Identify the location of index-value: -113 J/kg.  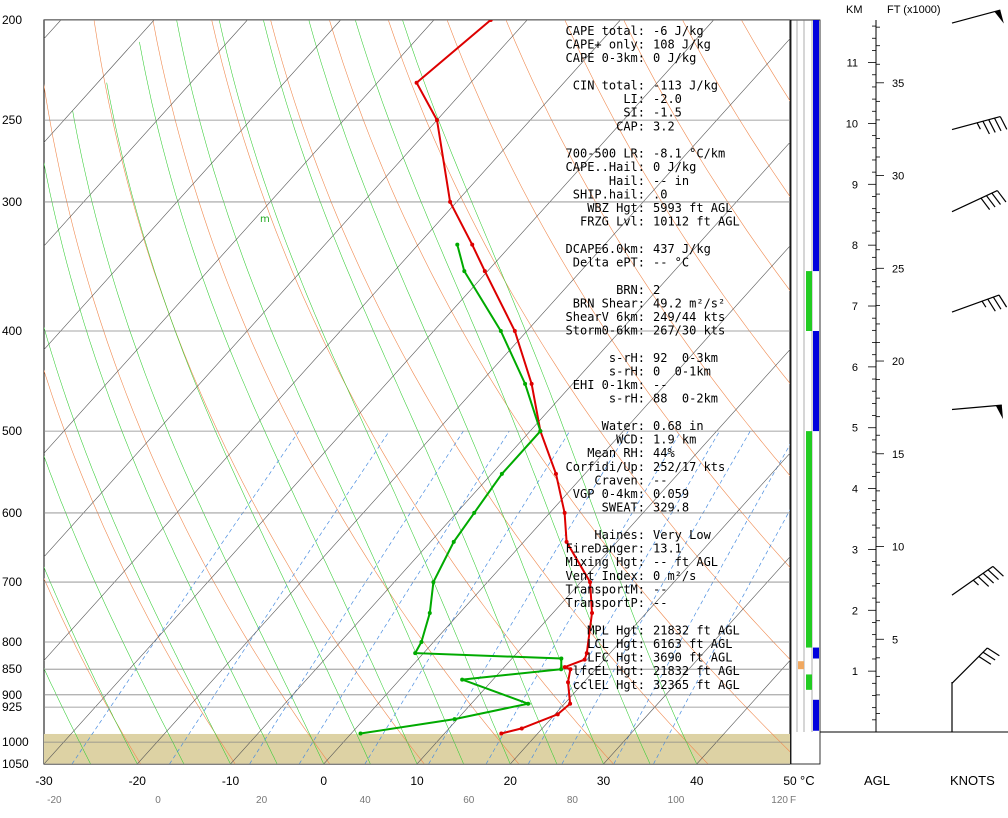
(685, 85).